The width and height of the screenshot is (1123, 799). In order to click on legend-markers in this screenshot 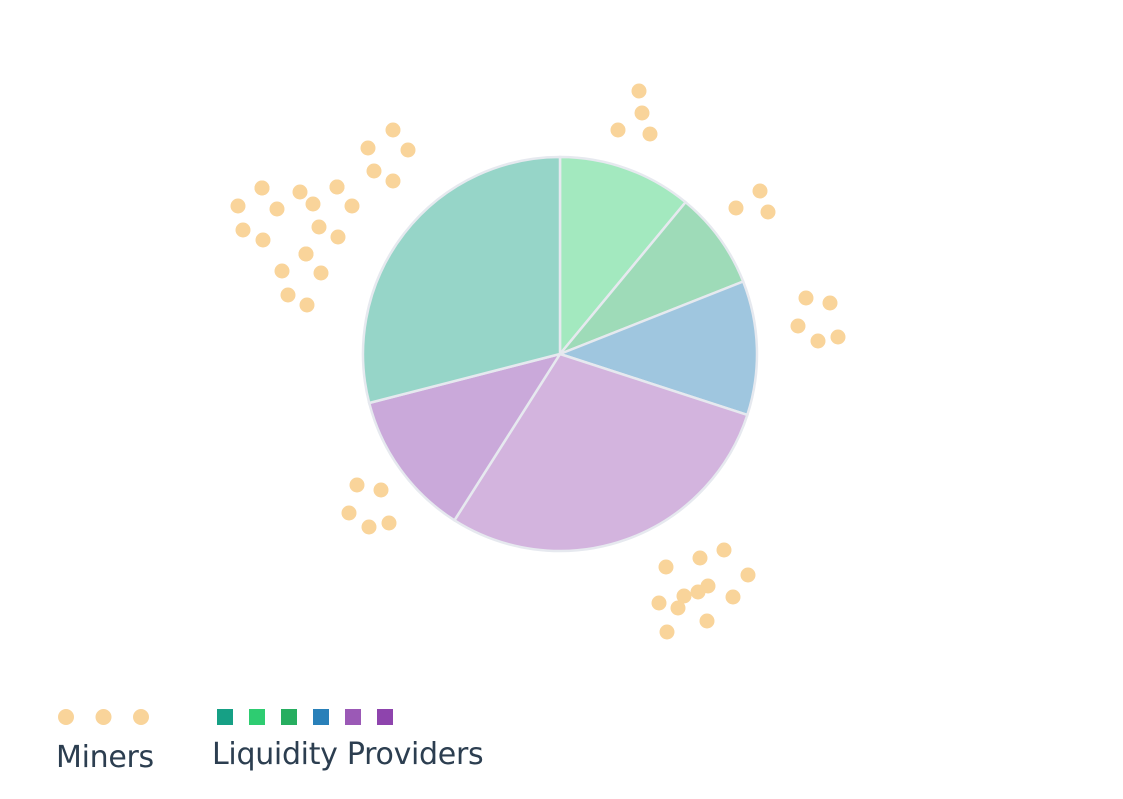, I will do `click(225, 717)`.